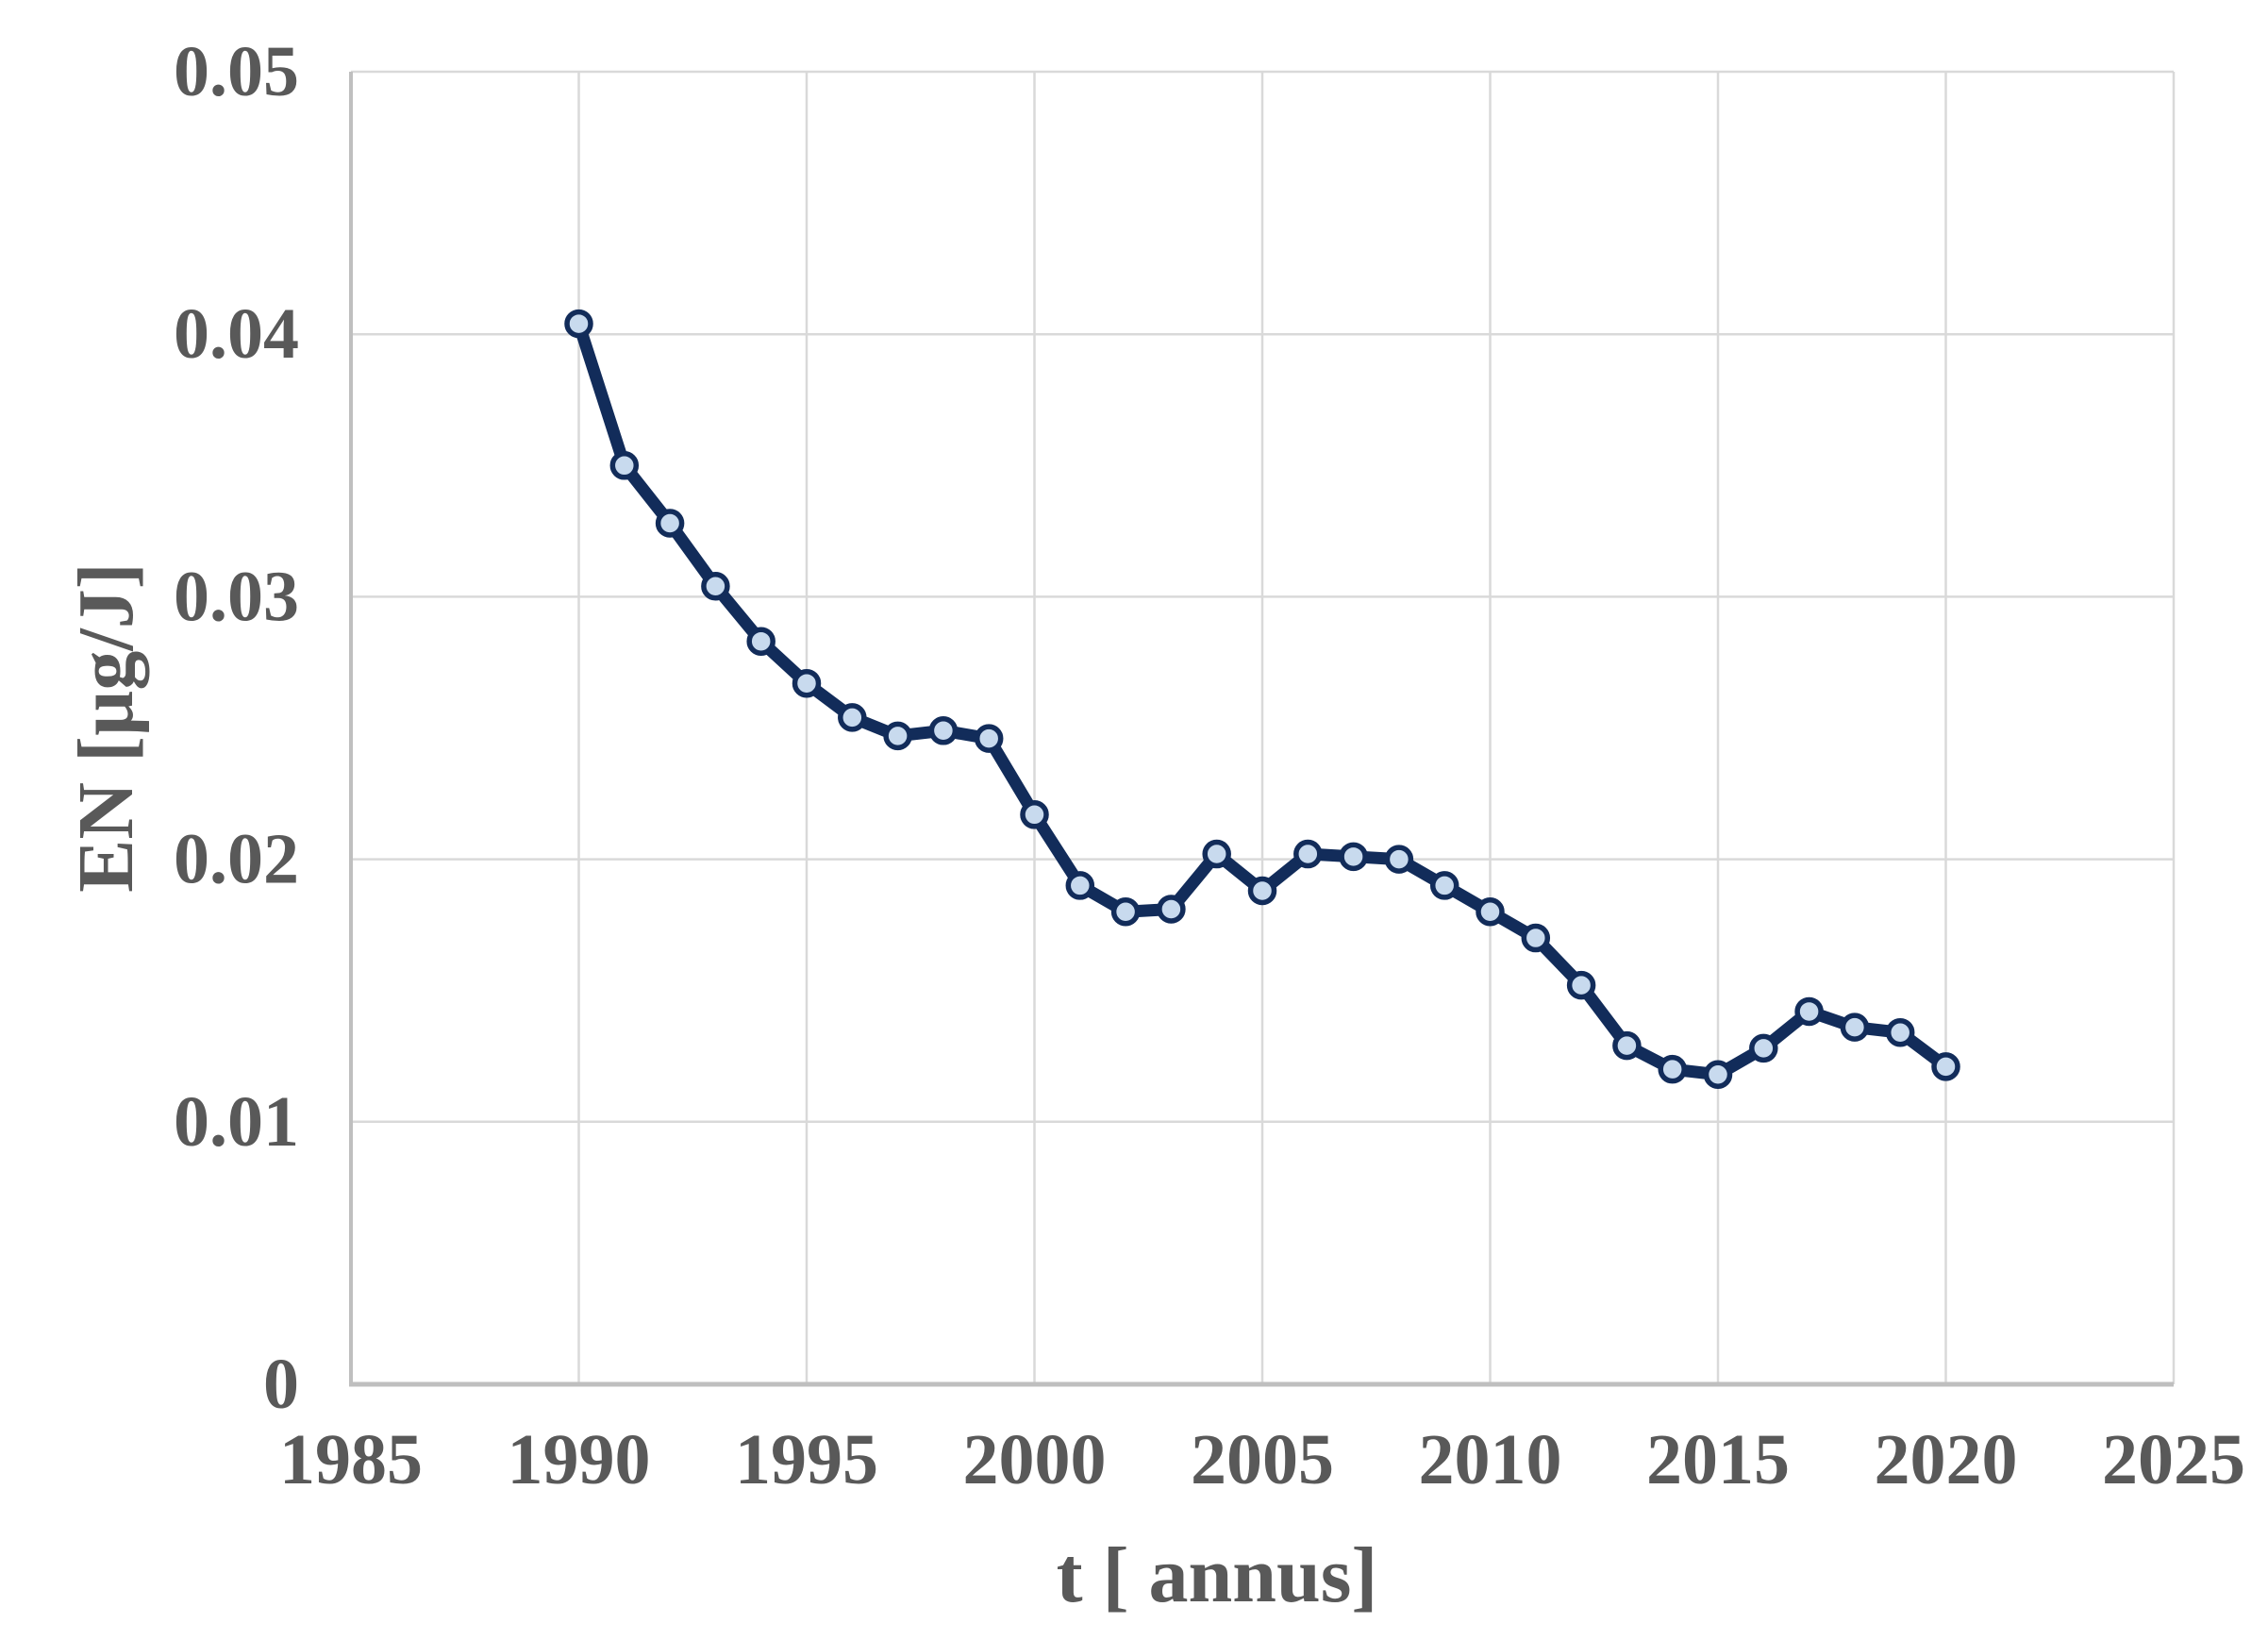 This screenshot has width=2268, height=1640. Describe the element at coordinates (1262, 1460) in the screenshot. I see `x-tick-label: 2005` at that location.